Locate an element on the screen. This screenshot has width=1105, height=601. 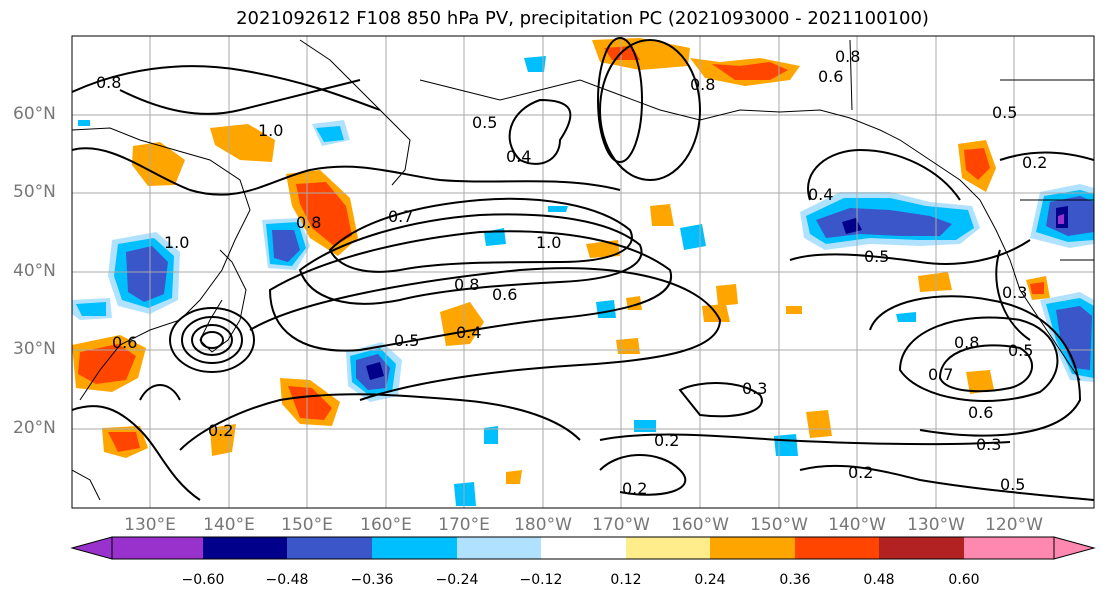
colorbar-tick-label: 0.36 is located at coordinates (795, 580).